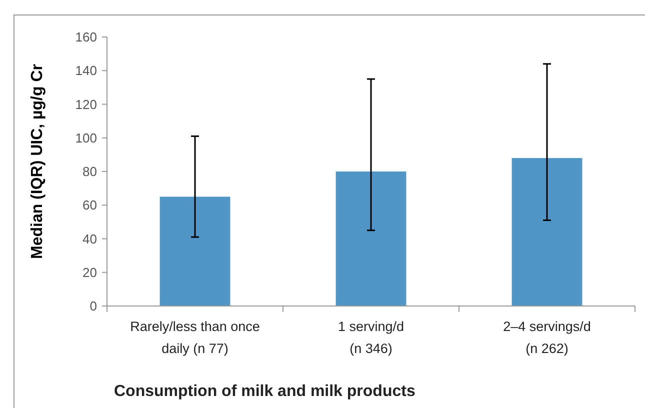 This screenshot has height=408, width=645. Describe the element at coordinates (37, 161) in the screenshot. I see `y-axis-title: Median (IQR) UIC, µg/g Cr` at that location.